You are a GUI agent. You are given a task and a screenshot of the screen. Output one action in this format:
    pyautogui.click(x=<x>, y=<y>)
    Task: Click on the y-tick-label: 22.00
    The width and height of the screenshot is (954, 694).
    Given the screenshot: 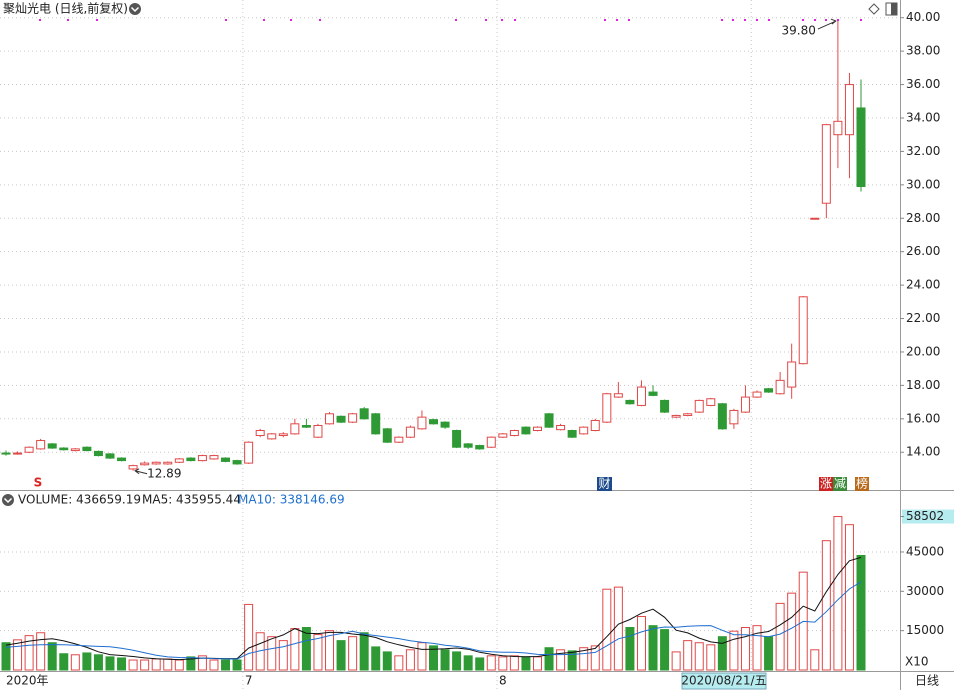 What is the action you would take?
    pyautogui.click(x=923, y=318)
    